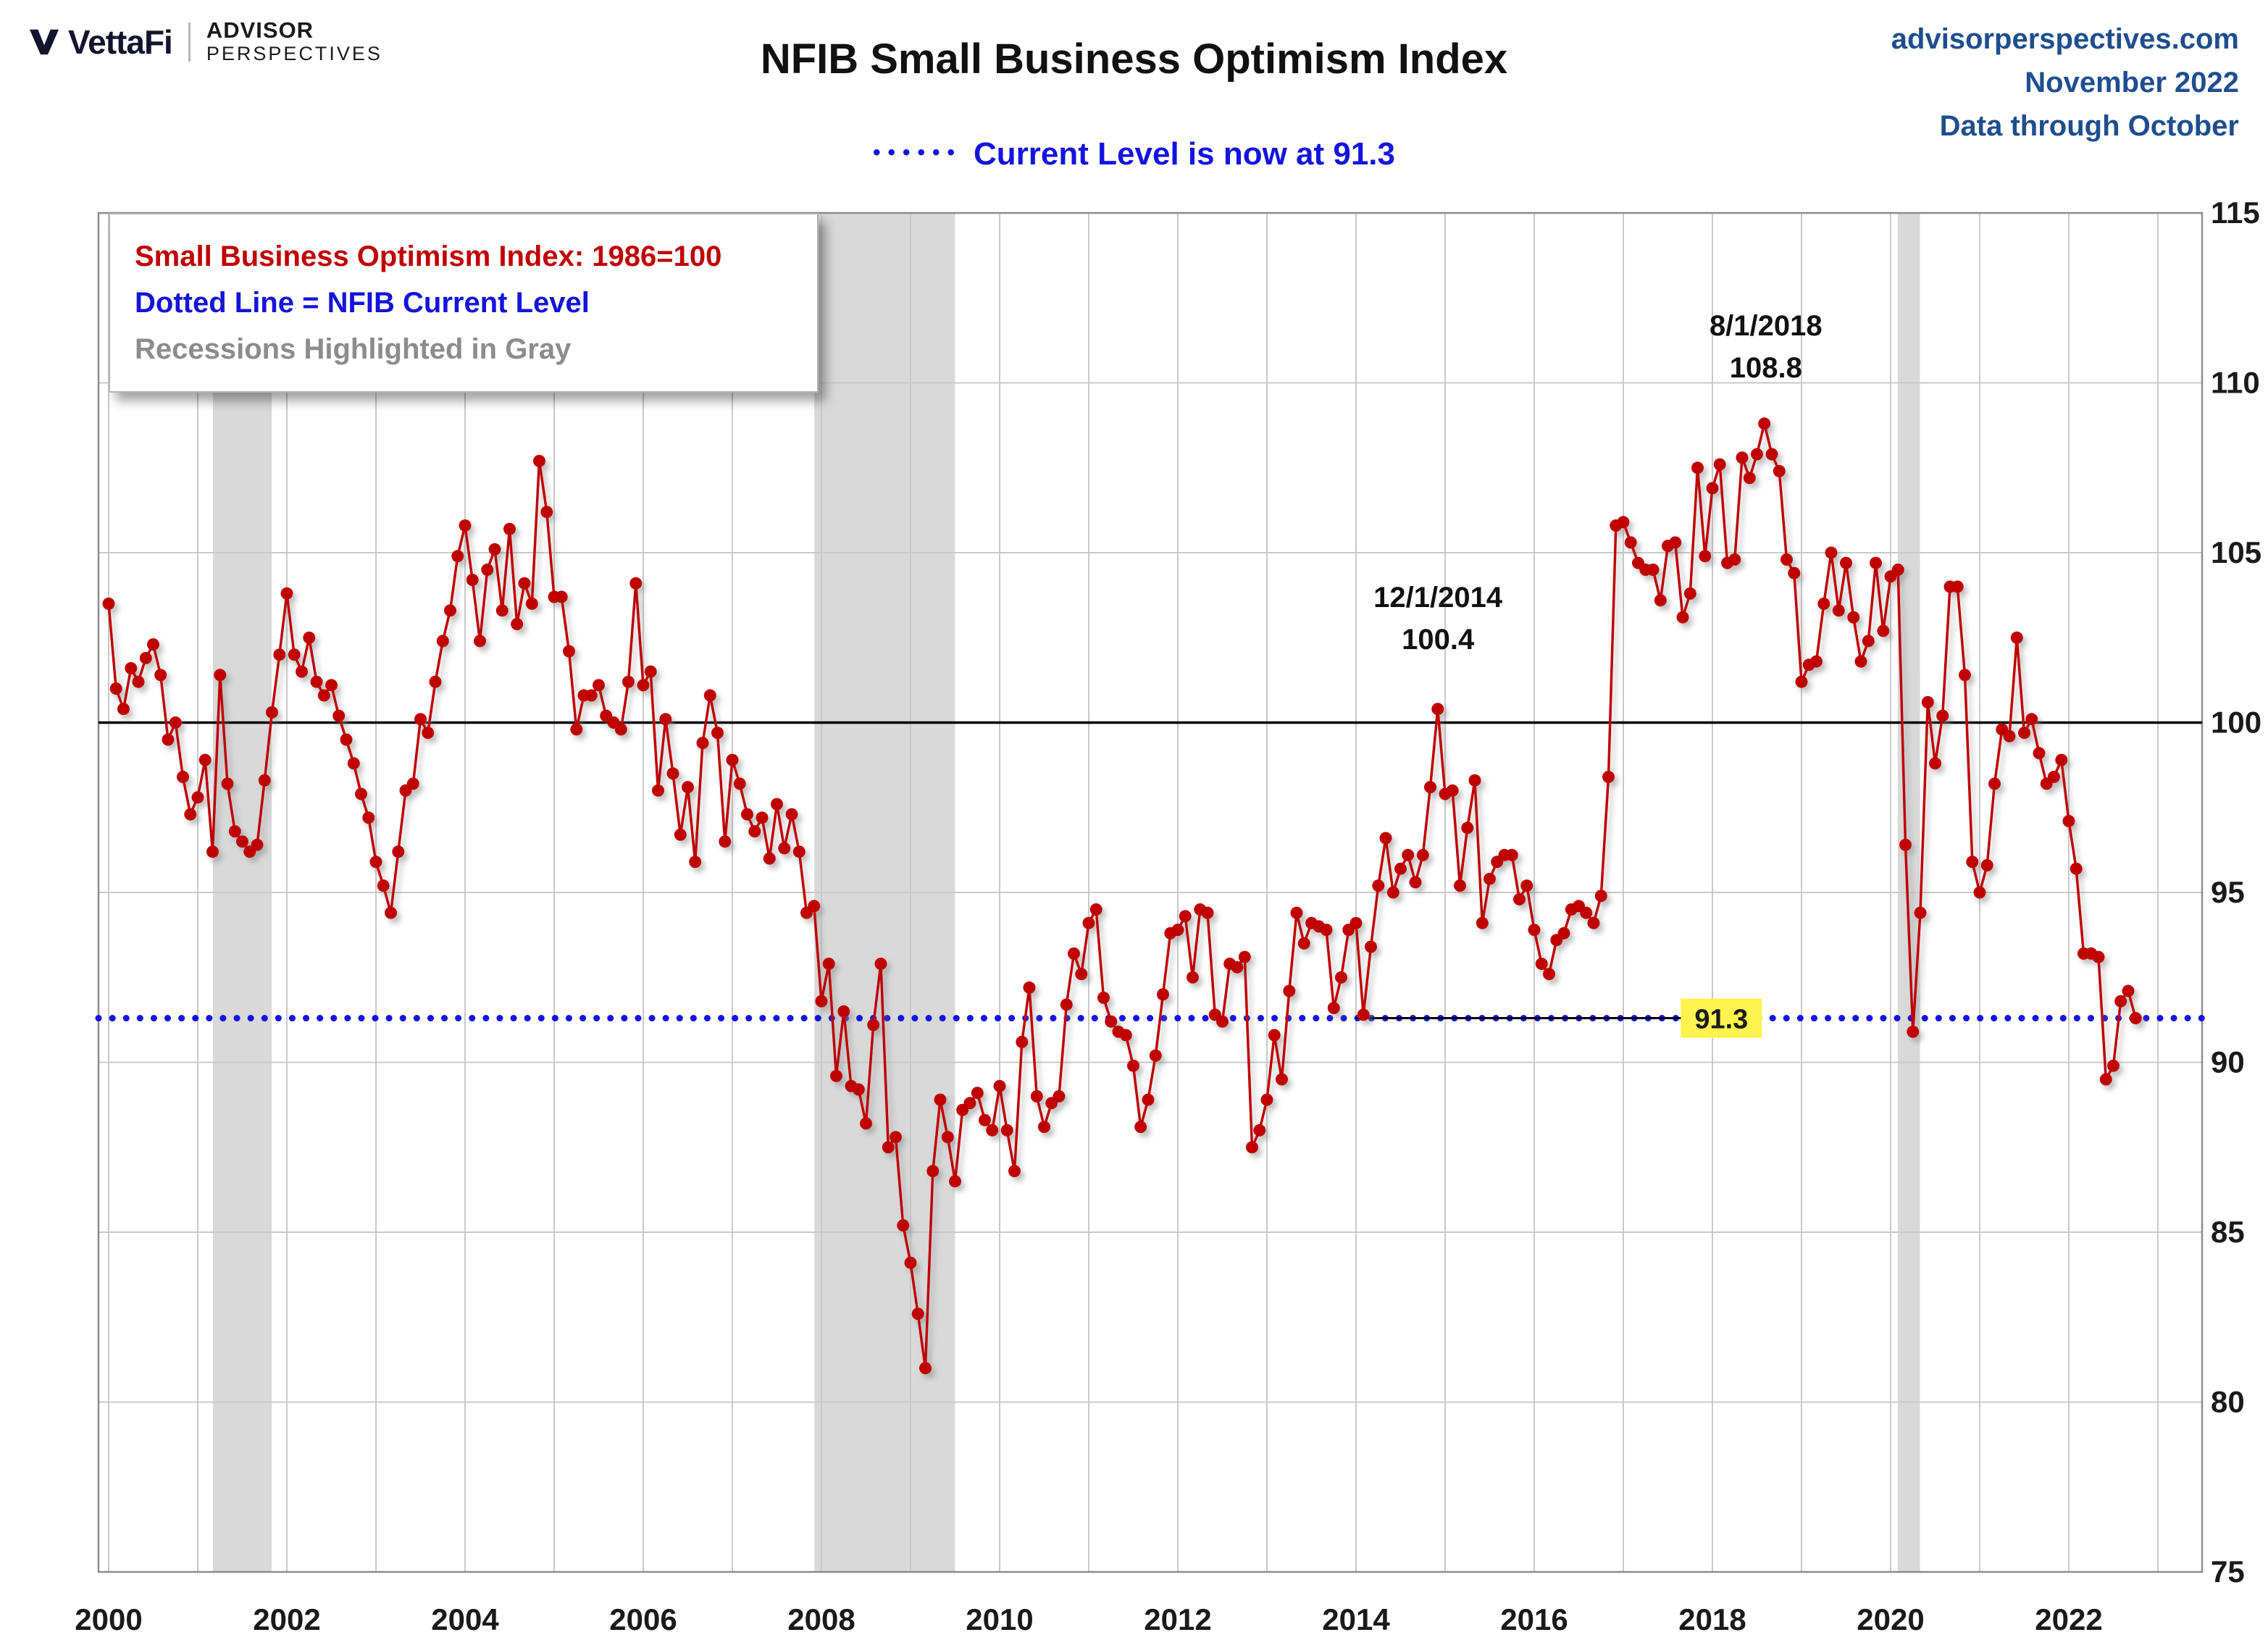 Image resolution: width=2268 pixels, height=1648 pixels. I want to click on dotted-line-icon: ••••••, so click(918, 152).